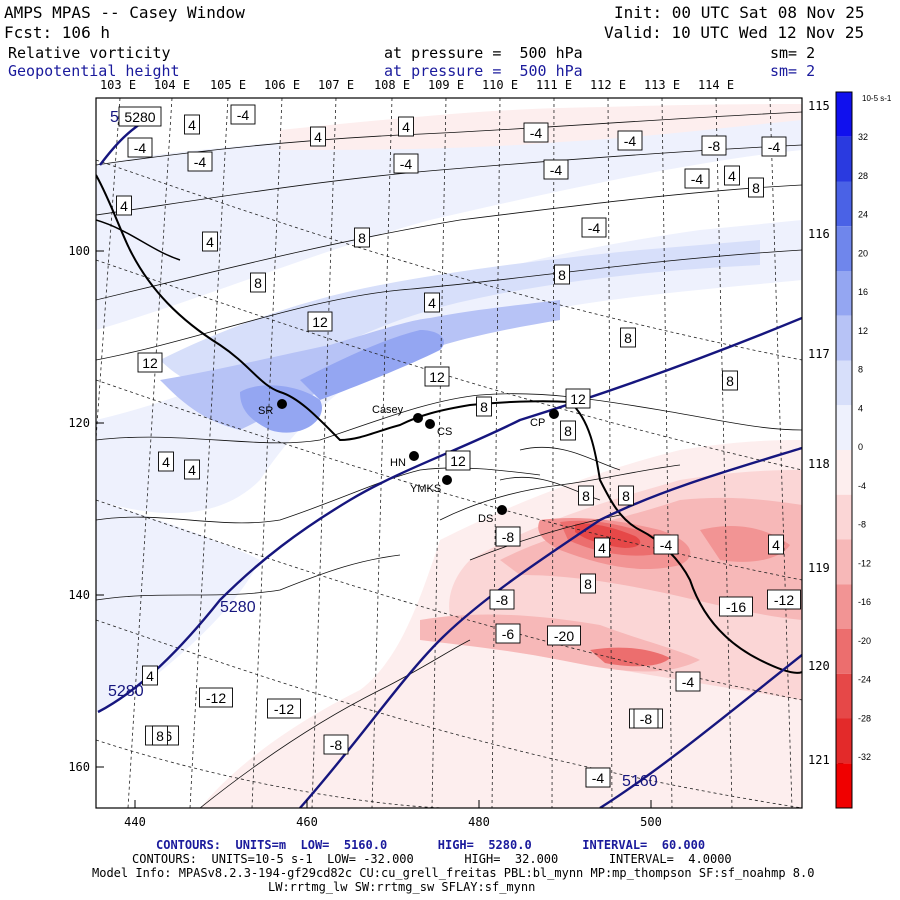 The image size is (900, 900). Describe the element at coordinates (447, 480) in the screenshot. I see `station-marker` at that location.